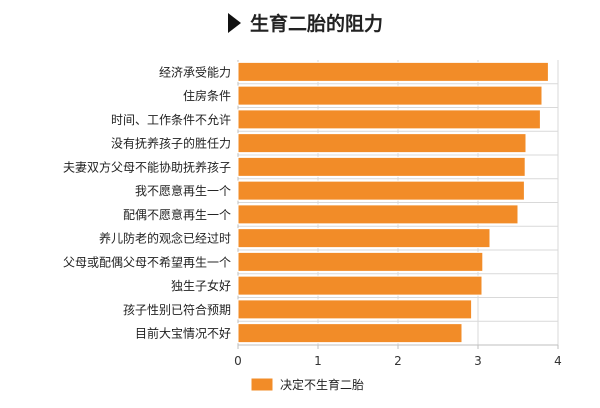 The width and height of the screenshot is (600, 408). Describe the element at coordinates (201, 285) in the screenshot. I see `category-label: 独生子女好` at that location.